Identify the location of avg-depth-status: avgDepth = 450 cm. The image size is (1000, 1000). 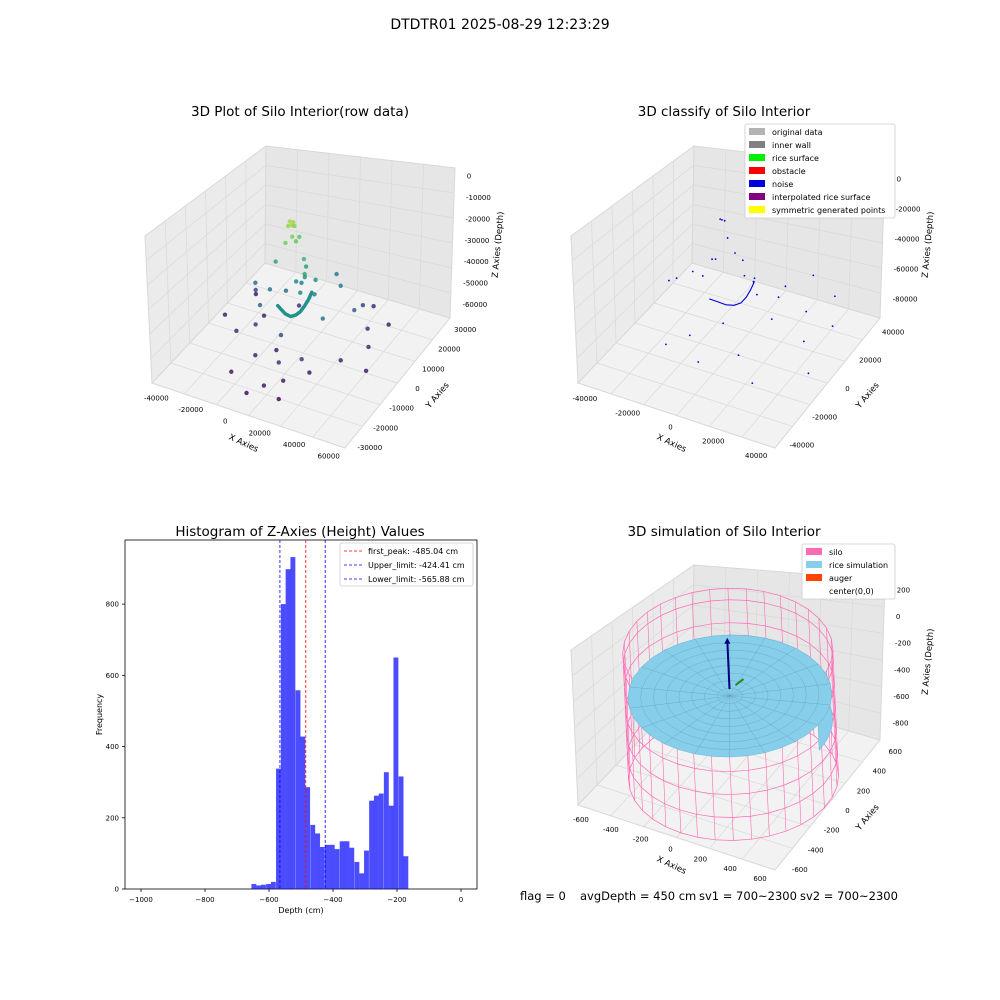
(638, 896).